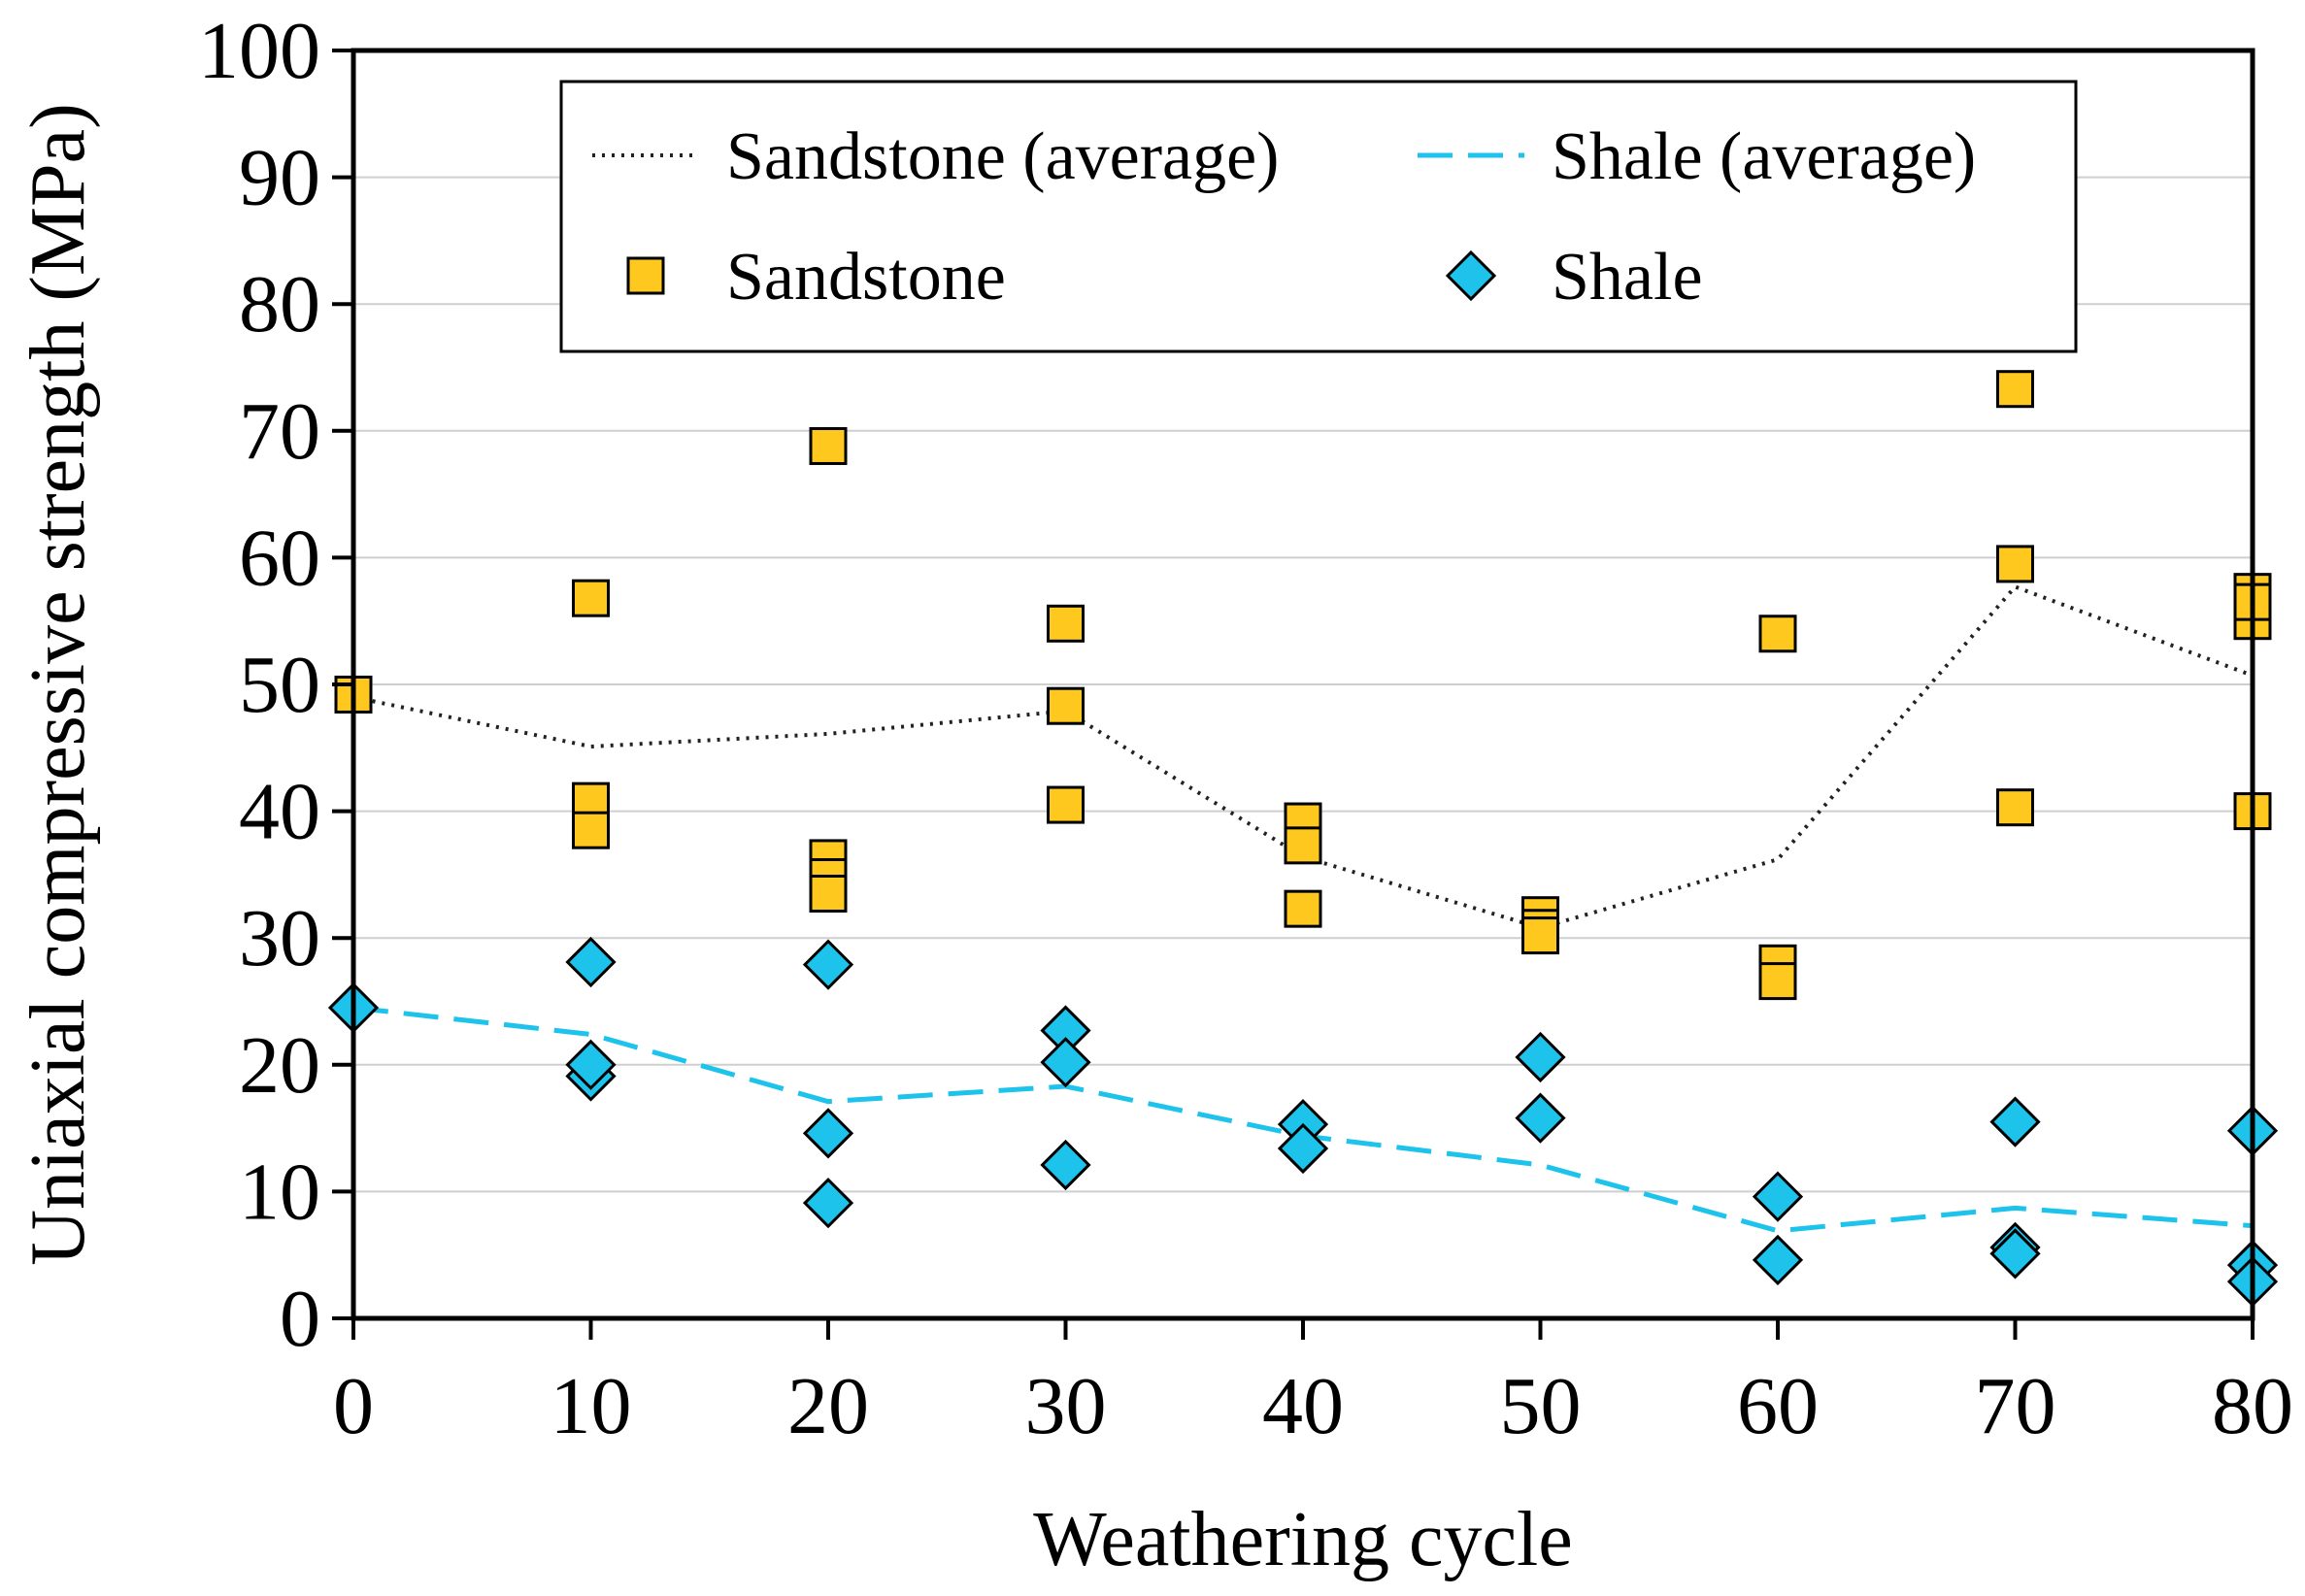  Describe the element at coordinates (279, 431) in the screenshot. I see `y-tick-label: 70` at that location.